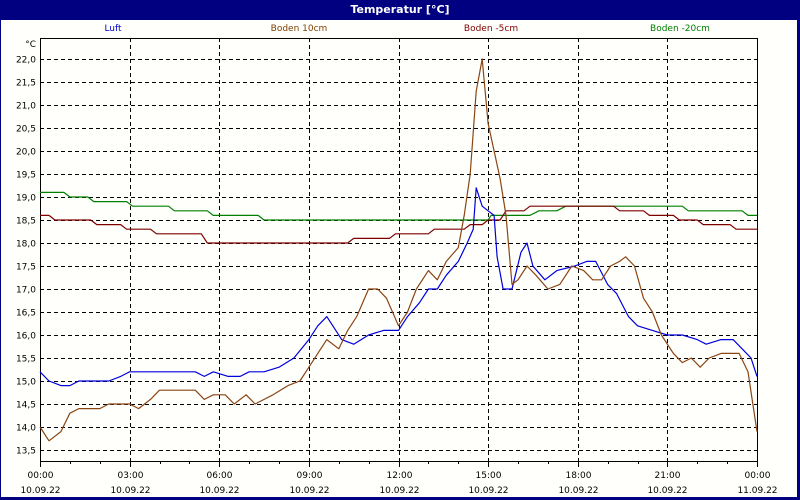 The image size is (800, 500). Describe the element at coordinates (398, 206) in the screenshot. I see `series-line-boden-20cm` at that location.